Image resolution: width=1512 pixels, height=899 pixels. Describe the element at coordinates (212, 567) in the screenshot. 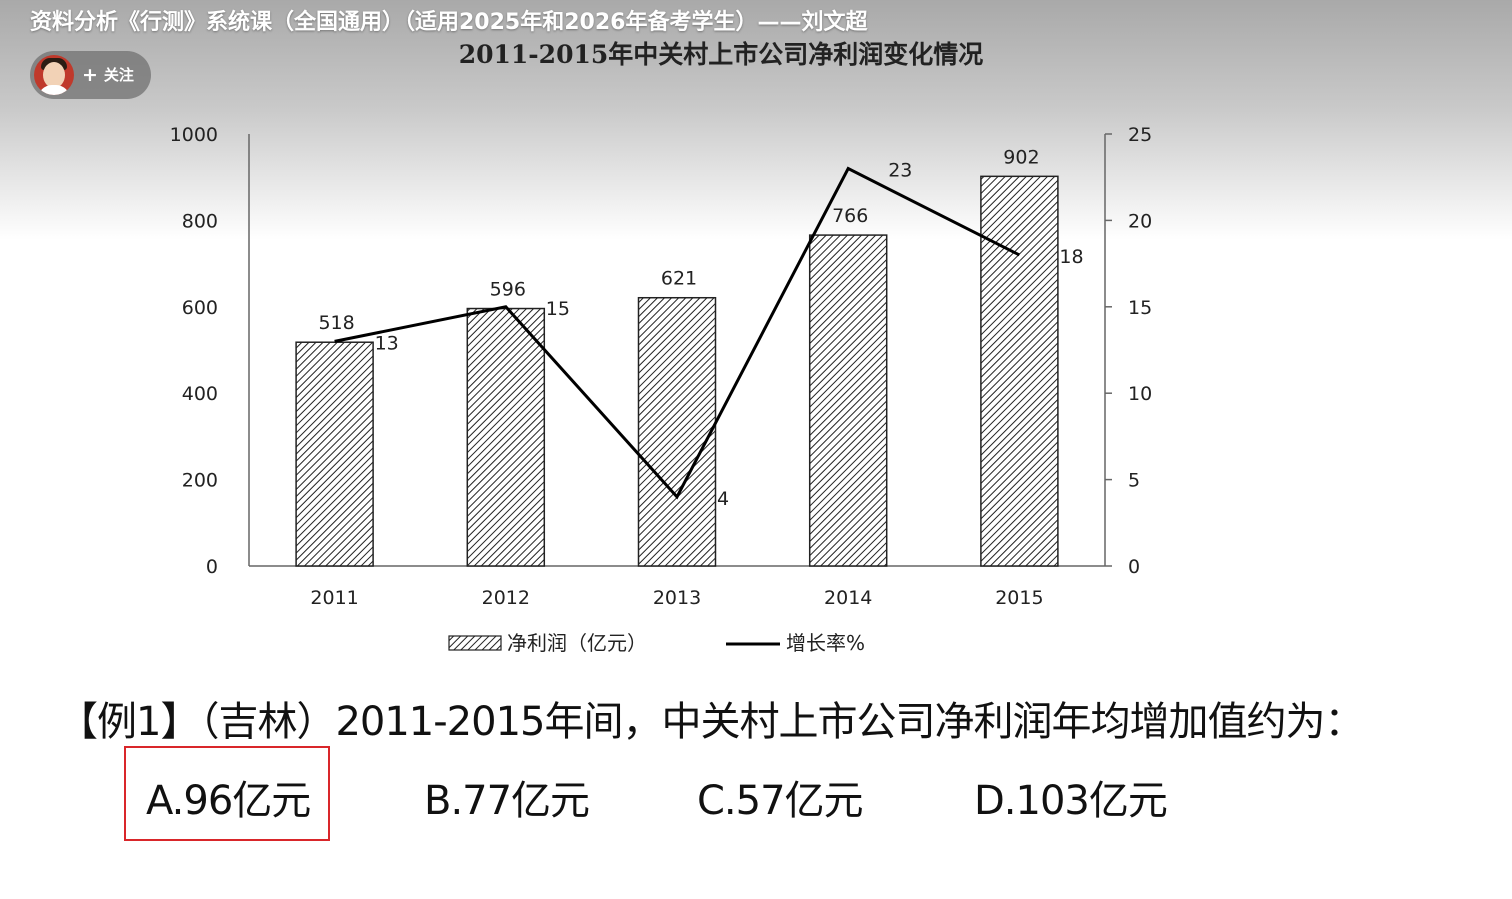

I see `y-tick-label: 0` at that location.